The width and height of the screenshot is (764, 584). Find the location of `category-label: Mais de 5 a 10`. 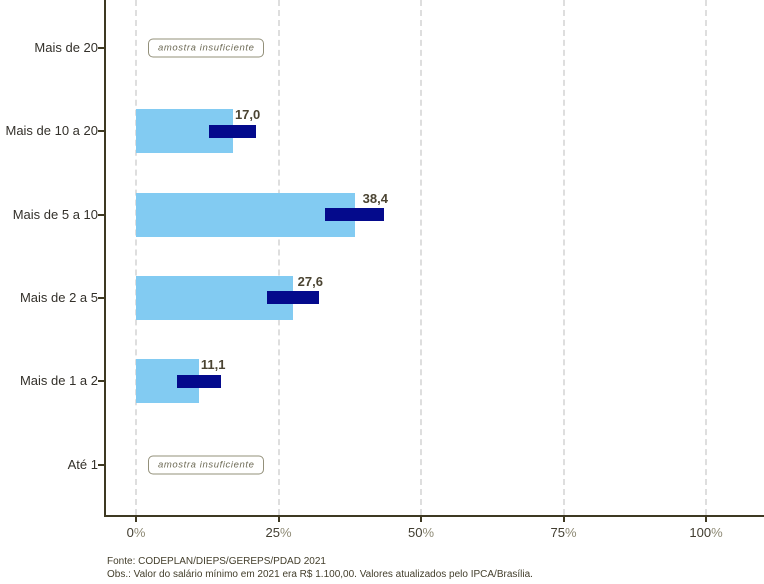

category-label: Mais de 5 a 10 is located at coordinates (55, 214).